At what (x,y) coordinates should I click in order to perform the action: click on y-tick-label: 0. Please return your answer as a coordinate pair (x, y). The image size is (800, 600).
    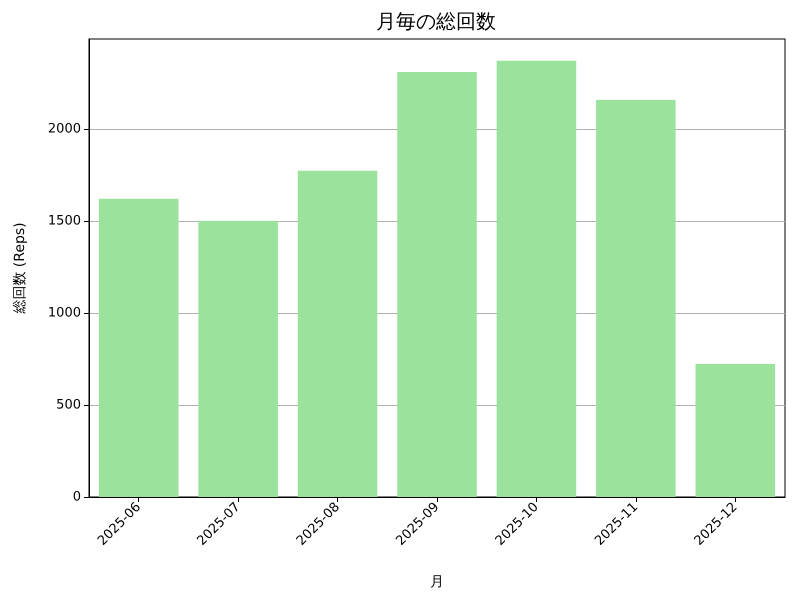
    Looking at the image, I should click on (76, 497).